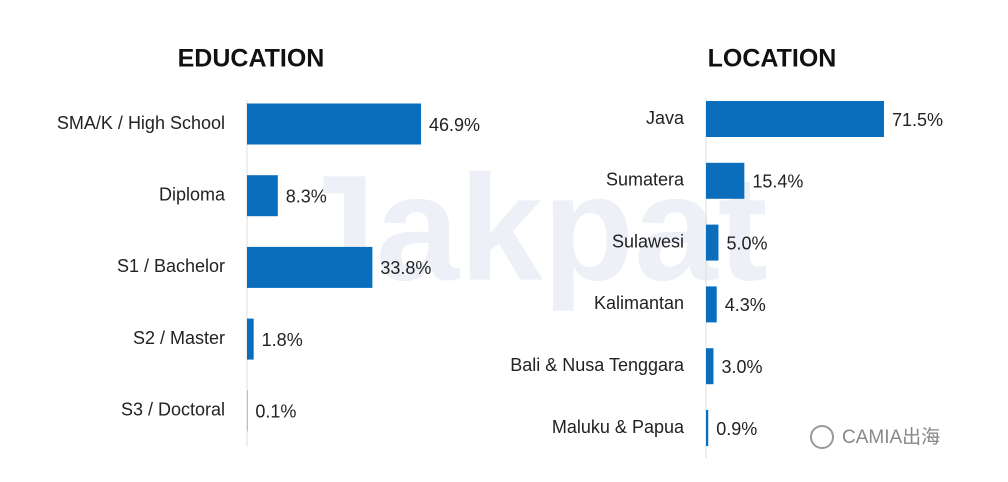 Image resolution: width=1008 pixels, height=482 pixels. What do you see at coordinates (618, 427) in the screenshot?
I see `category-label: Maluku & Papua` at bounding box center [618, 427].